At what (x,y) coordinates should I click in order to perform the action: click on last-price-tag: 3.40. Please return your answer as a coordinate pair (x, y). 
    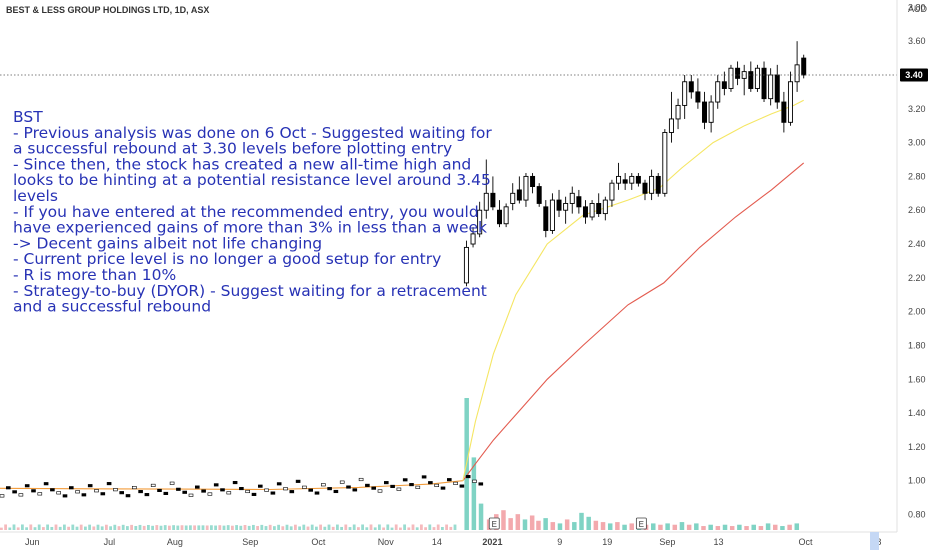
    Looking at the image, I should click on (914, 75).